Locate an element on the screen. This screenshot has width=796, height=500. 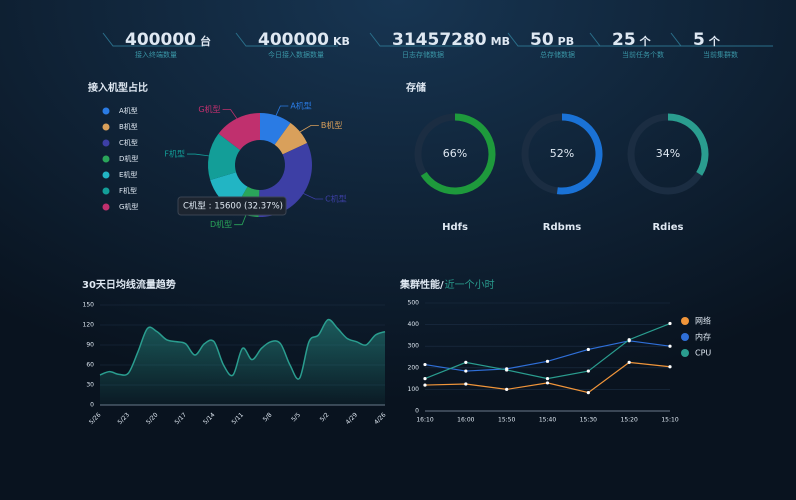
y-tick-label: 120 is located at coordinates (89, 325).